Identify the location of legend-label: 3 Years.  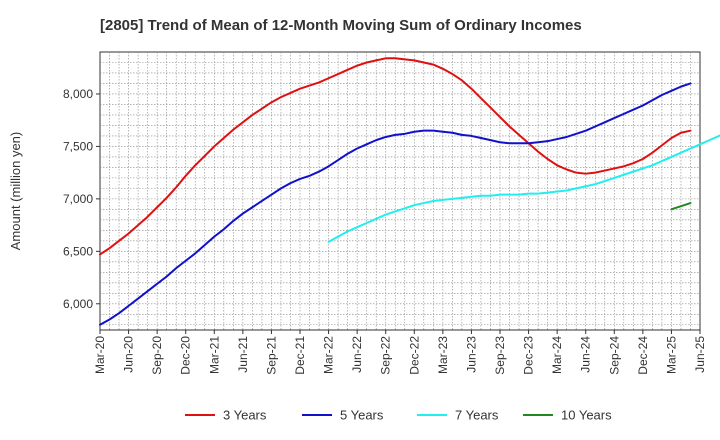
(245, 415).